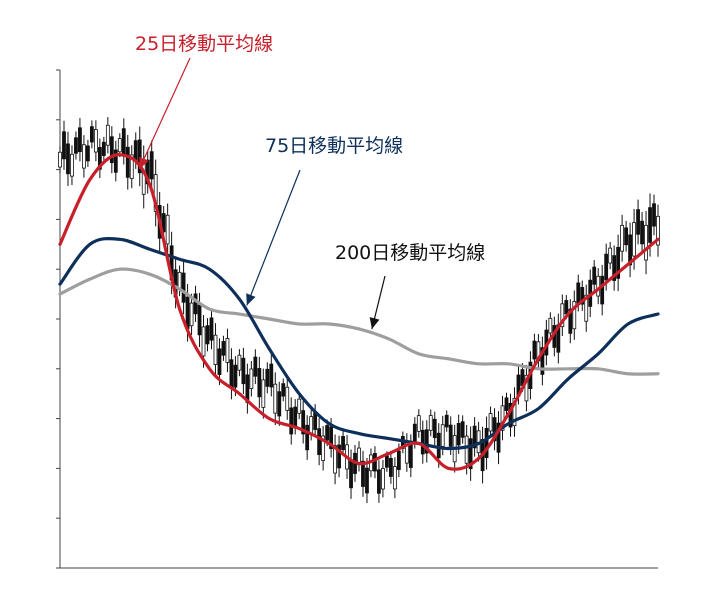 The width and height of the screenshot is (720, 602). I want to click on annotation-label-0: 25日移動平均線, so click(204, 44).